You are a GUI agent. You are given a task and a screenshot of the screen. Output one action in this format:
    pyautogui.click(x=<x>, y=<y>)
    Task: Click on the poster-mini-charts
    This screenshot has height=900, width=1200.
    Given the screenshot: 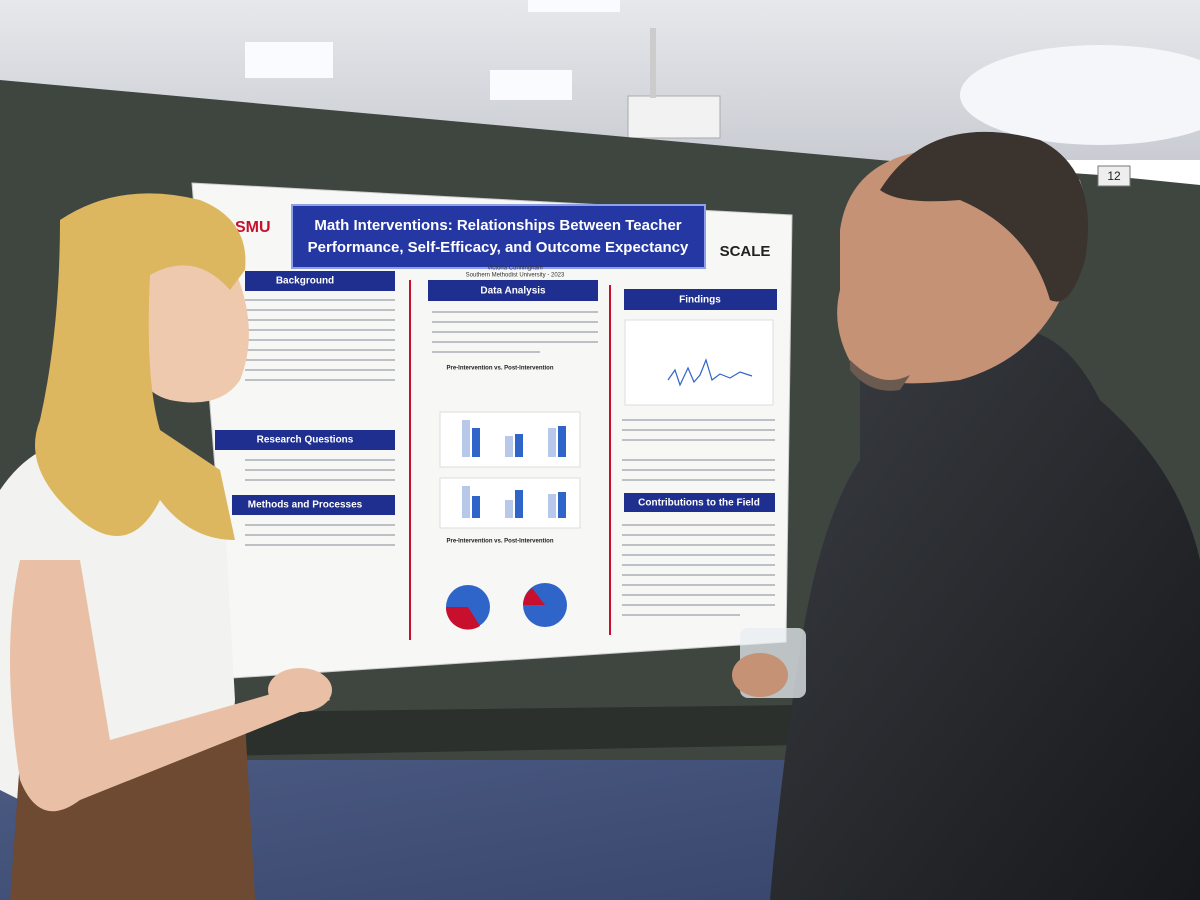 What is the action you would take?
    pyautogui.click(x=606, y=474)
    